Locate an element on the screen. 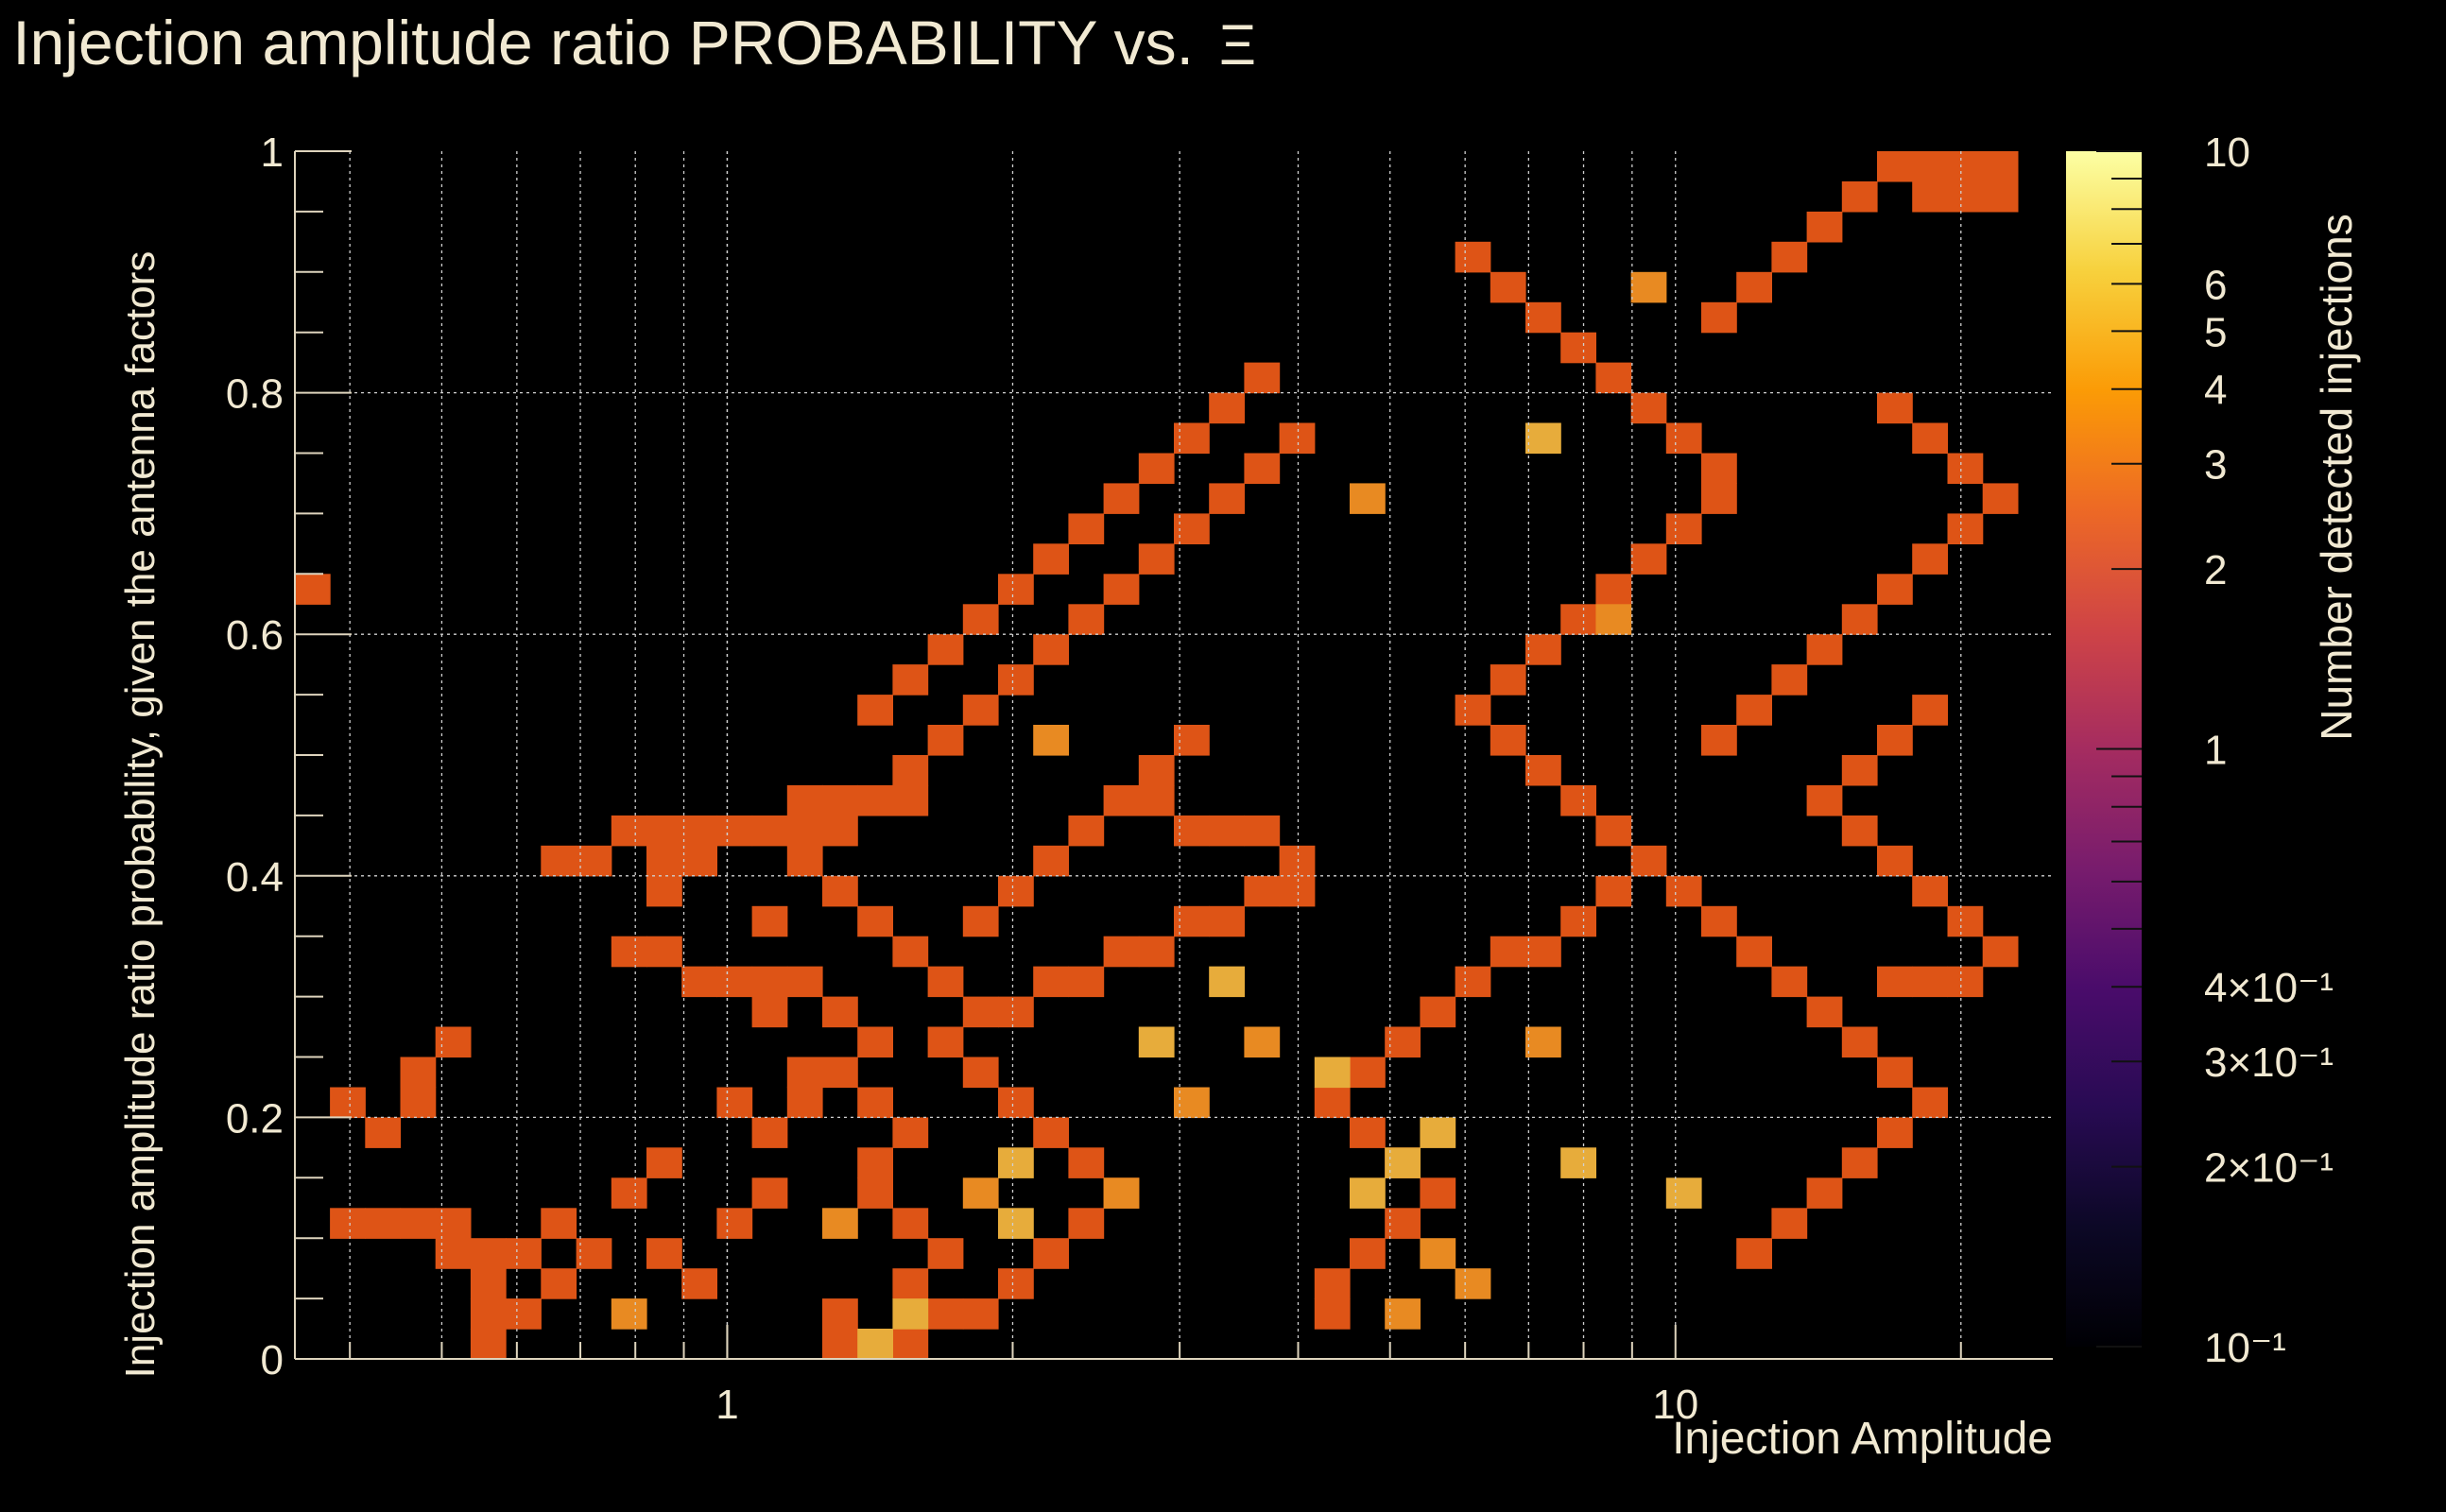 The image size is (2446, 1512). y-tick-label: 0 is located at coordinates (272, 1360).